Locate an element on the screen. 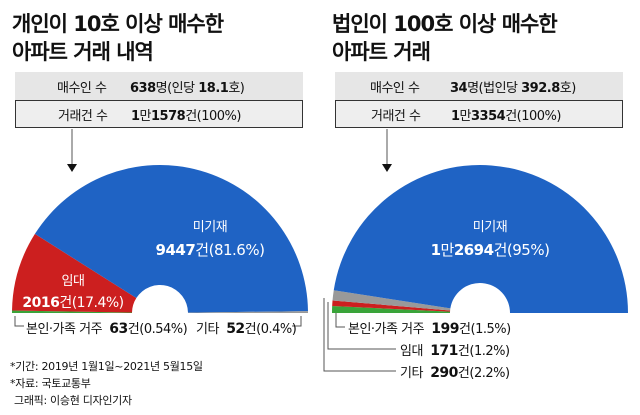 The width and height of the screenshot is (640, 415). left-label-other: 기타 52건(0.4%) is located at coordinates (246, 329).